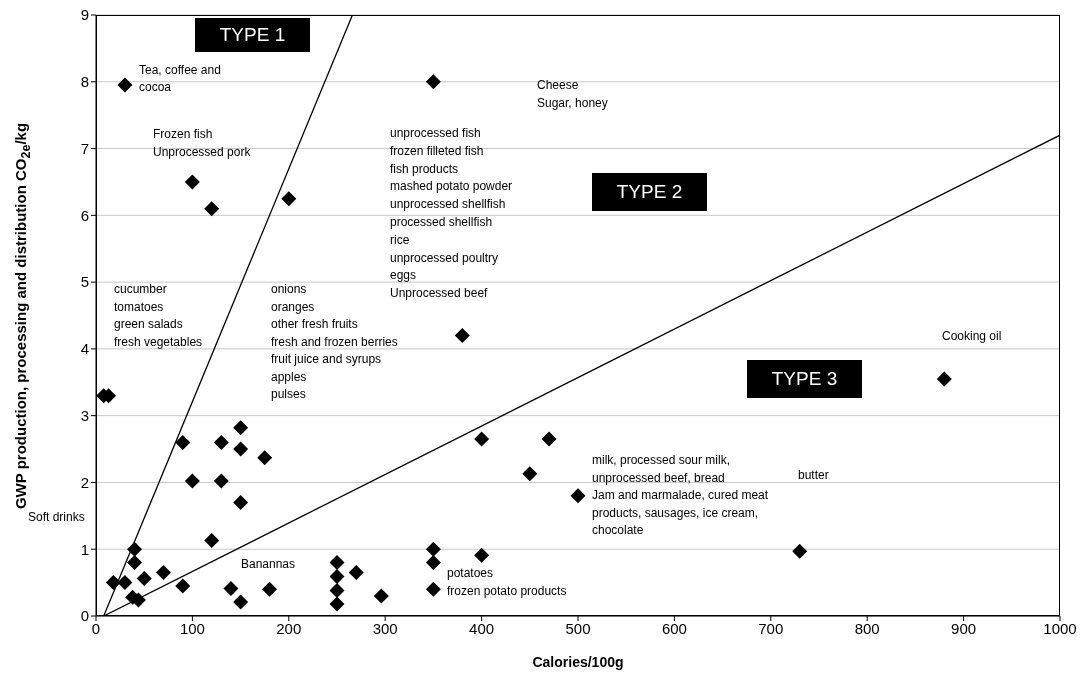 The image size is (1084, 693). What do you see at coordinates (84, 616) in the screenshot?
I see `y-tick-label: 0` at bounding box center [84, 616].